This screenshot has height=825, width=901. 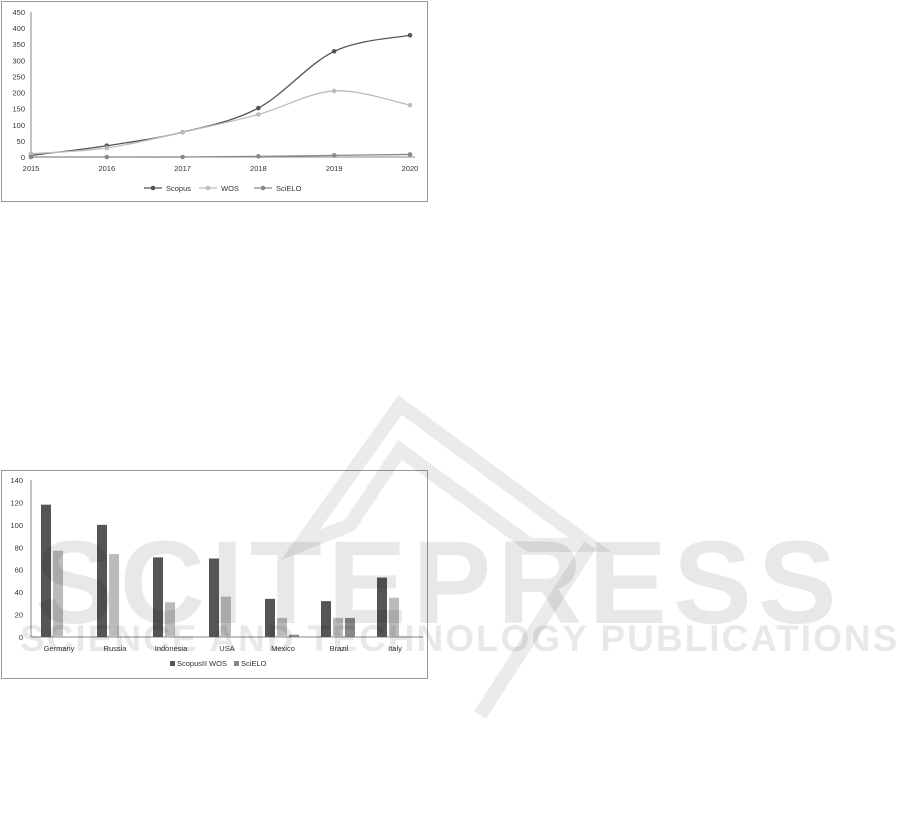 I want to click on y-tick-label: 60, so click(x=19, y=570).